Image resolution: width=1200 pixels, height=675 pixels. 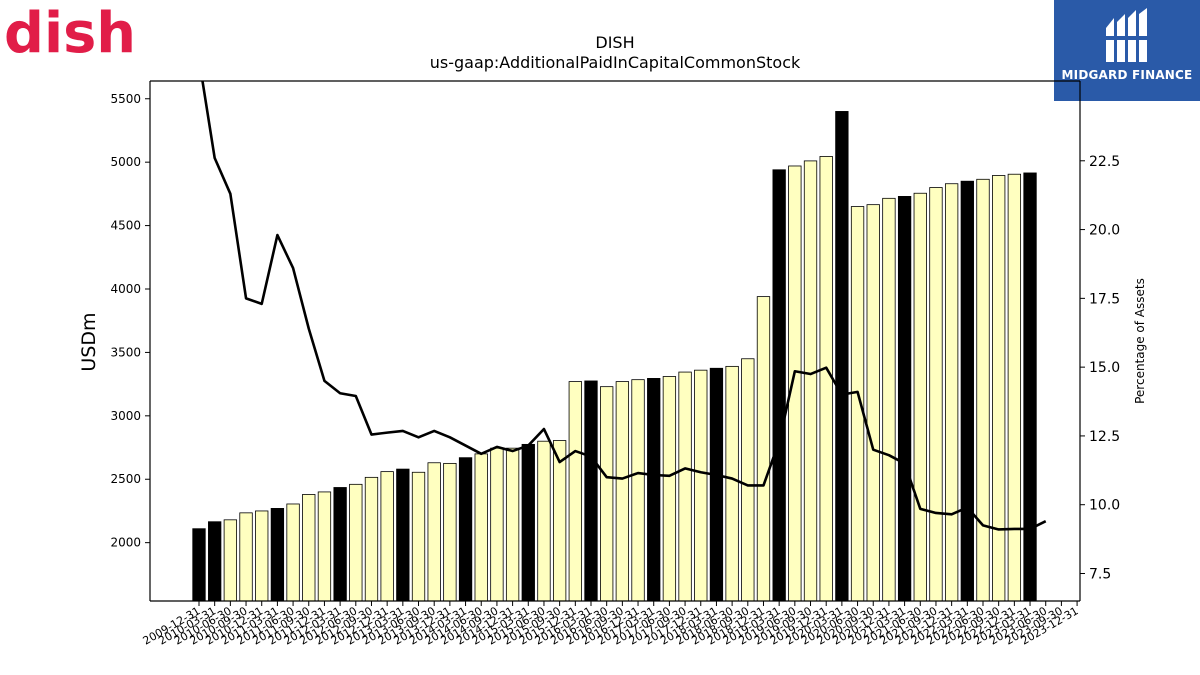 What do you see at coordinates (125, 162) in the screenshot?
I see `y-tick-label: 5000` at bounding box center [125, 162].